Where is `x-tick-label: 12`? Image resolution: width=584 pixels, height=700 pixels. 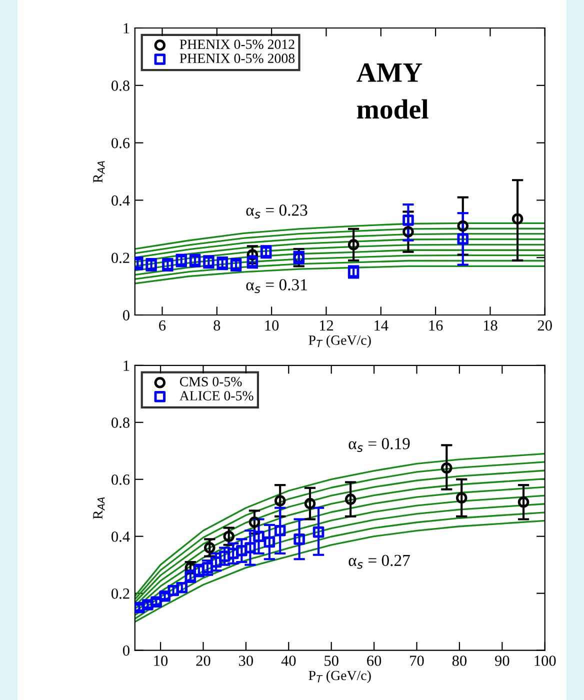
x-tick-label: 12 is located at coordinates (327, 325).